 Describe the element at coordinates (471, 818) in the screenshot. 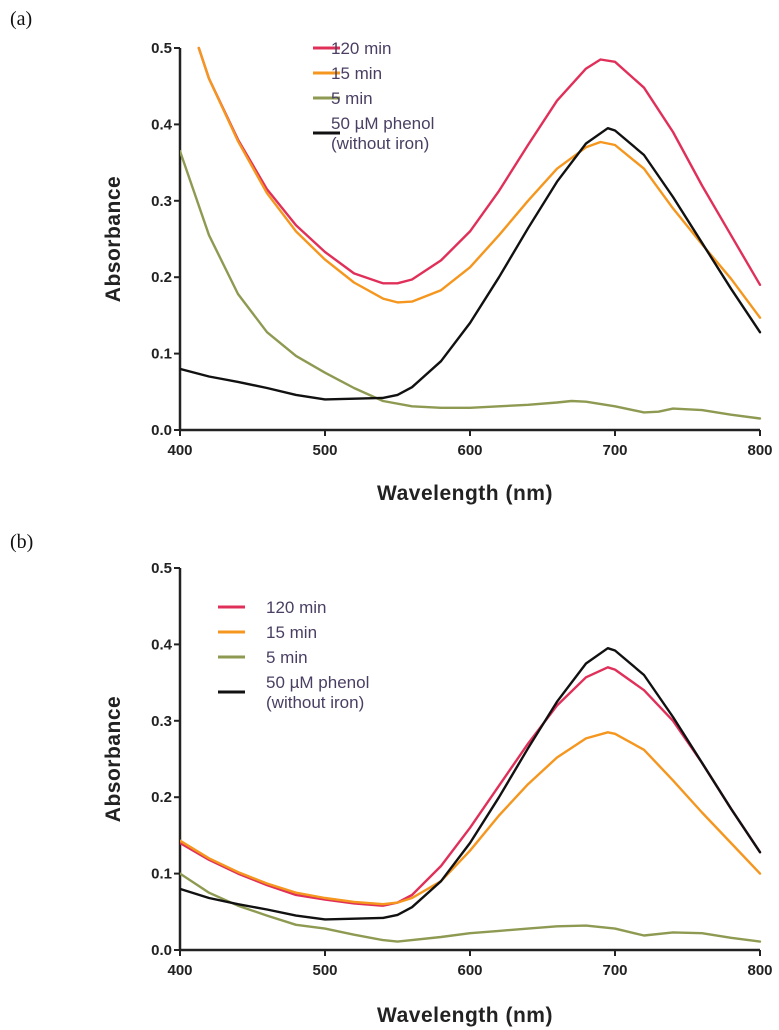

I see `series-line-15-min` at that location.